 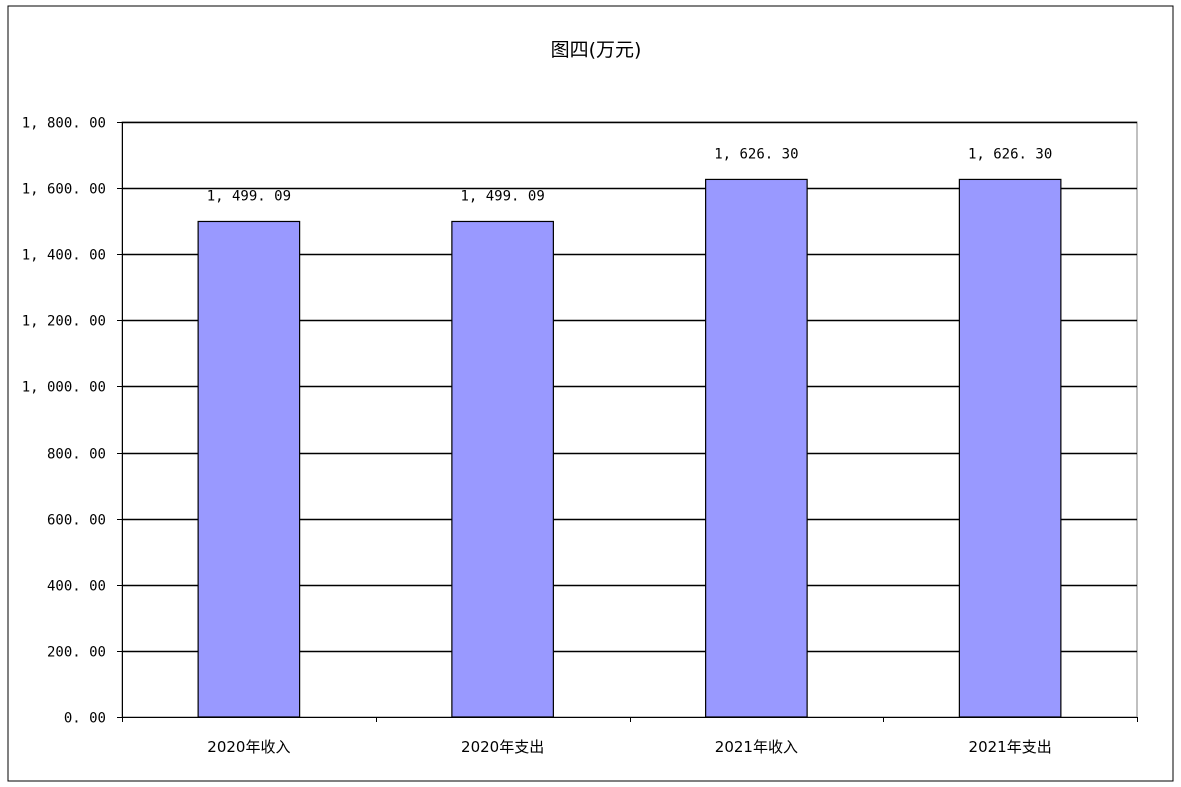 What do you see at coordinates (502, 747) in the screenshot?
I see `x-tick-label: 2020年支出` at bounding box center [502, 747].